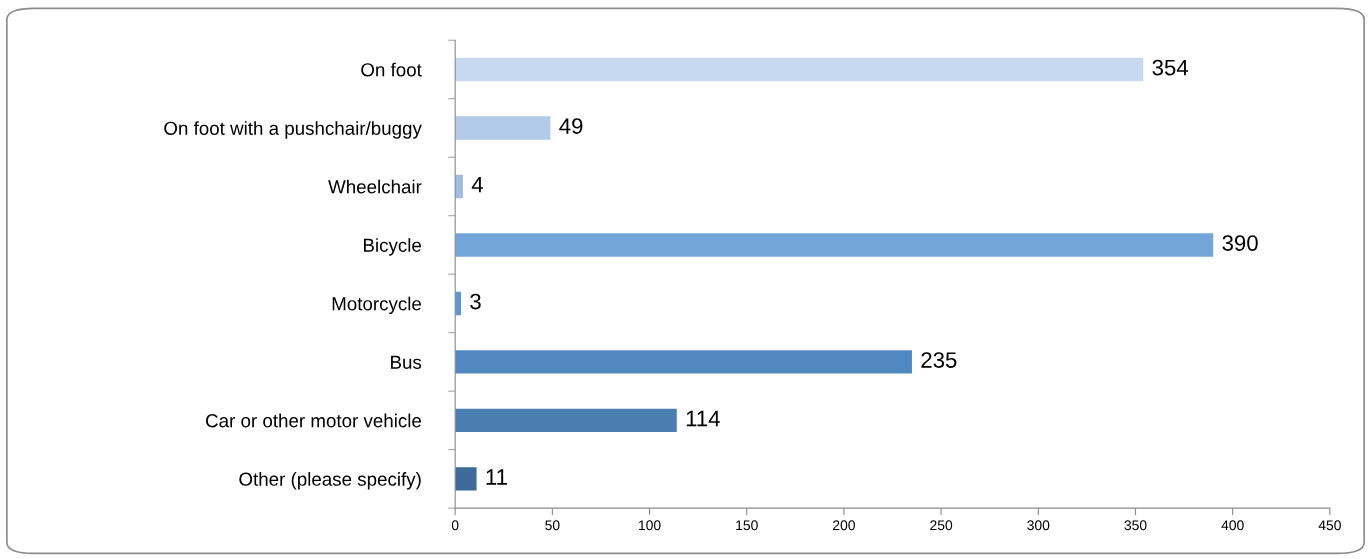  What do you see at coordinates (391, 69) in the screenshot?
I see `y-tick-label: On foot` at bounding box center [391, 69].